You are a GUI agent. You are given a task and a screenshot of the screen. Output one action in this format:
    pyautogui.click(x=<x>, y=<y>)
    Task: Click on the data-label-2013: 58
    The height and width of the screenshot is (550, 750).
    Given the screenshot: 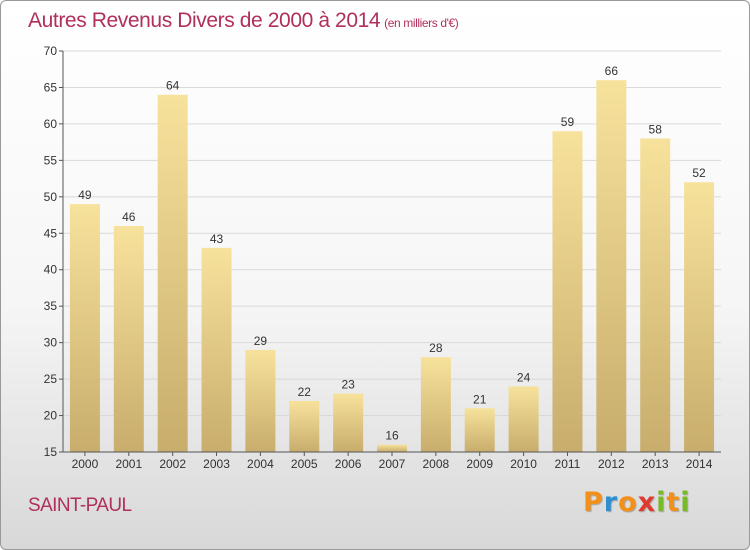 What is the action you would take?
    pyautogui.click(x=656, y=129)
    